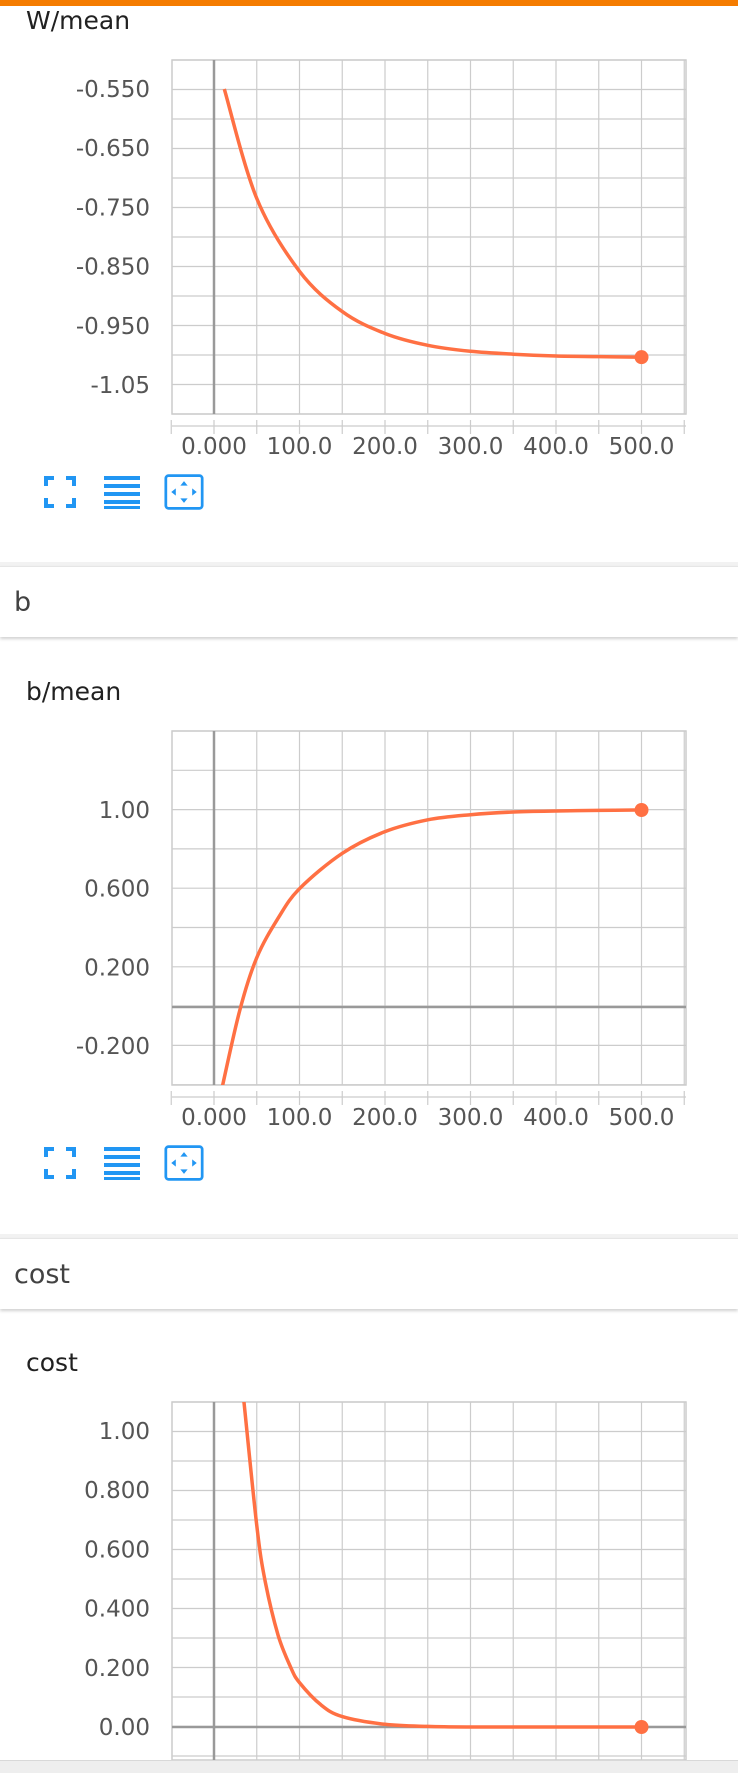  What do you see at coordinates (42, 1274) in the screenshot?
I see `section-title-cost: cost` at bounding box center [42, 1274].